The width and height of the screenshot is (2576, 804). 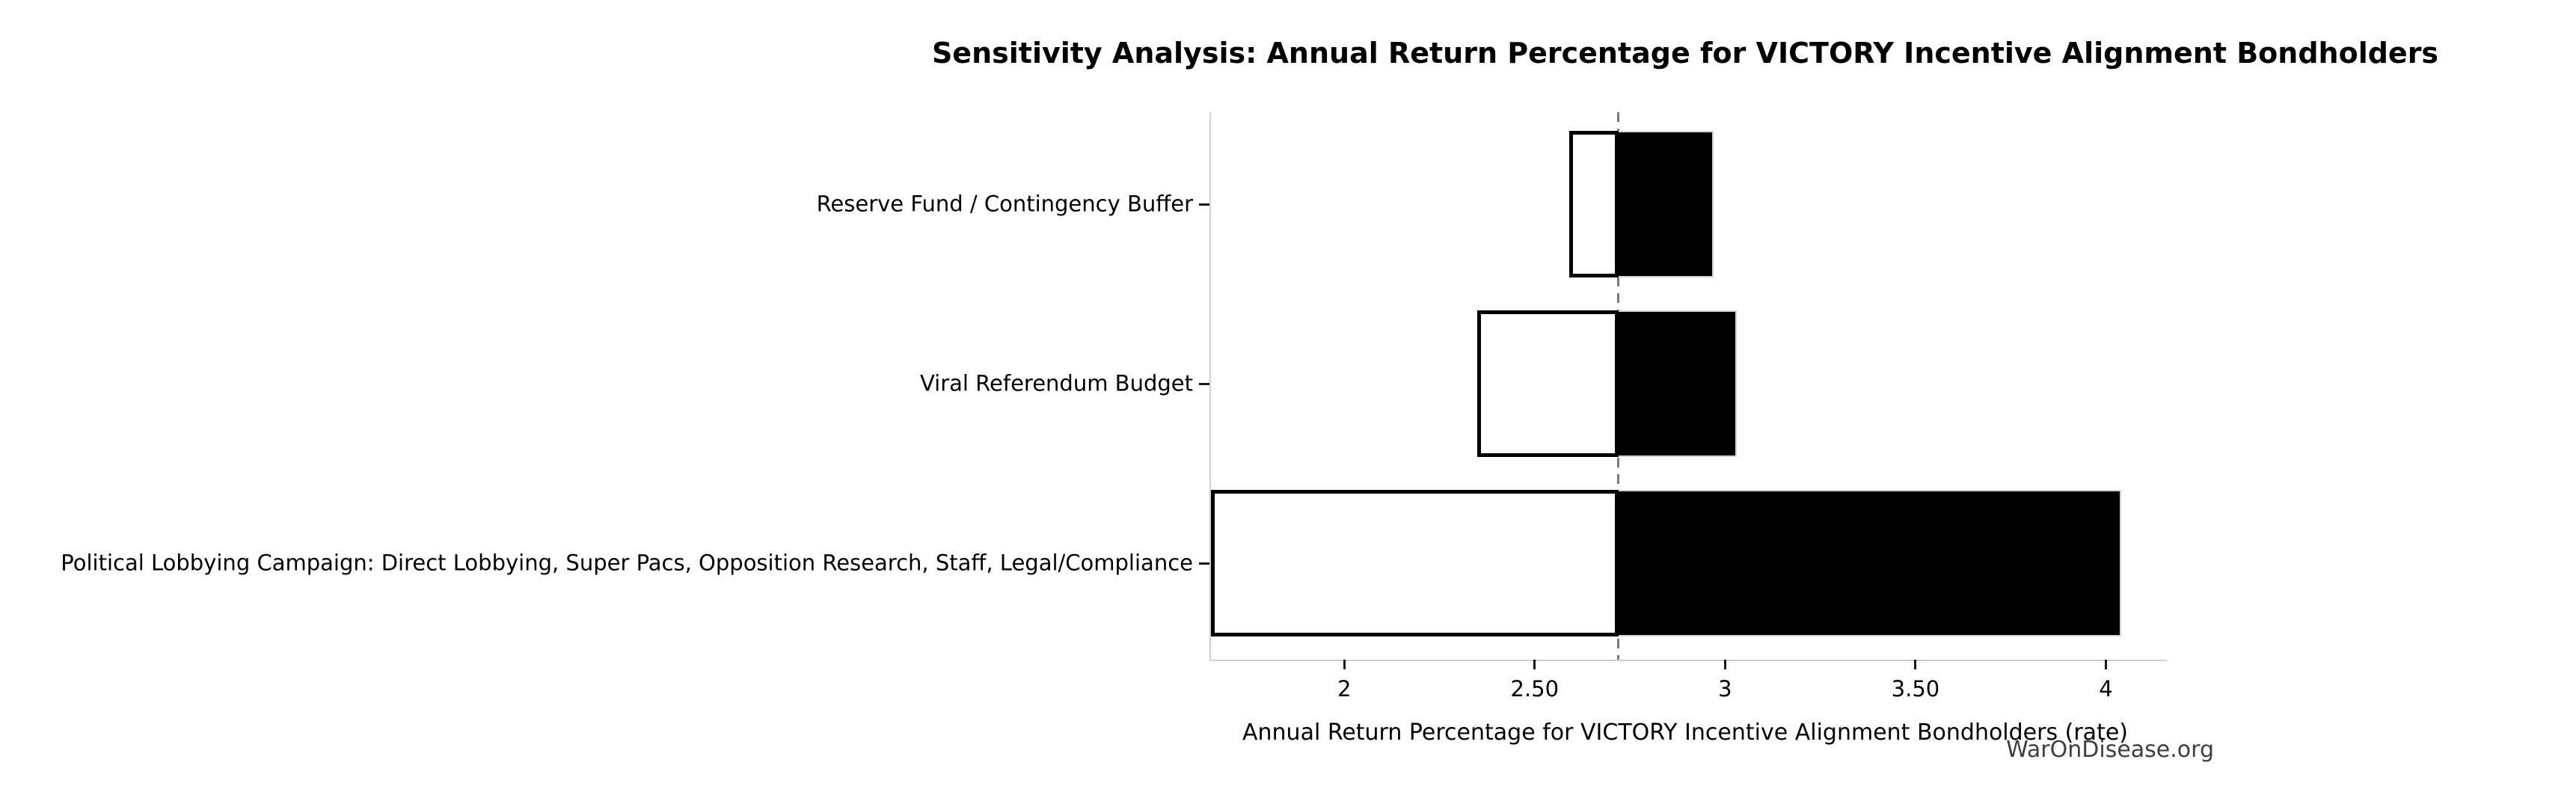 I want to click on y-category-label: Reserve Fund / Contingency Buffer, so click(x=1004, y=204).